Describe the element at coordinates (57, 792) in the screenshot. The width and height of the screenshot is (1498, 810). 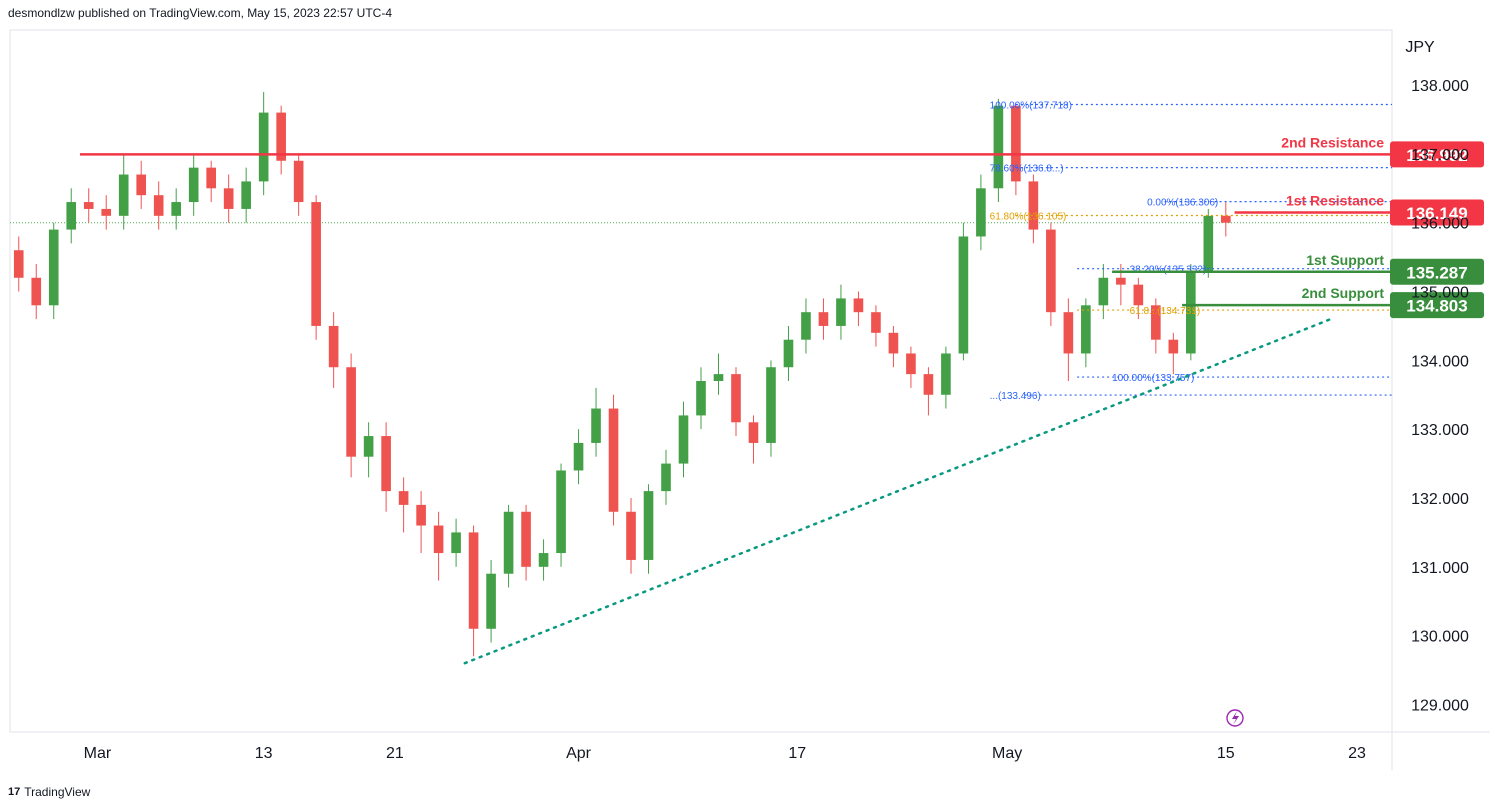
I see `brand-name: TradingView` at that location.